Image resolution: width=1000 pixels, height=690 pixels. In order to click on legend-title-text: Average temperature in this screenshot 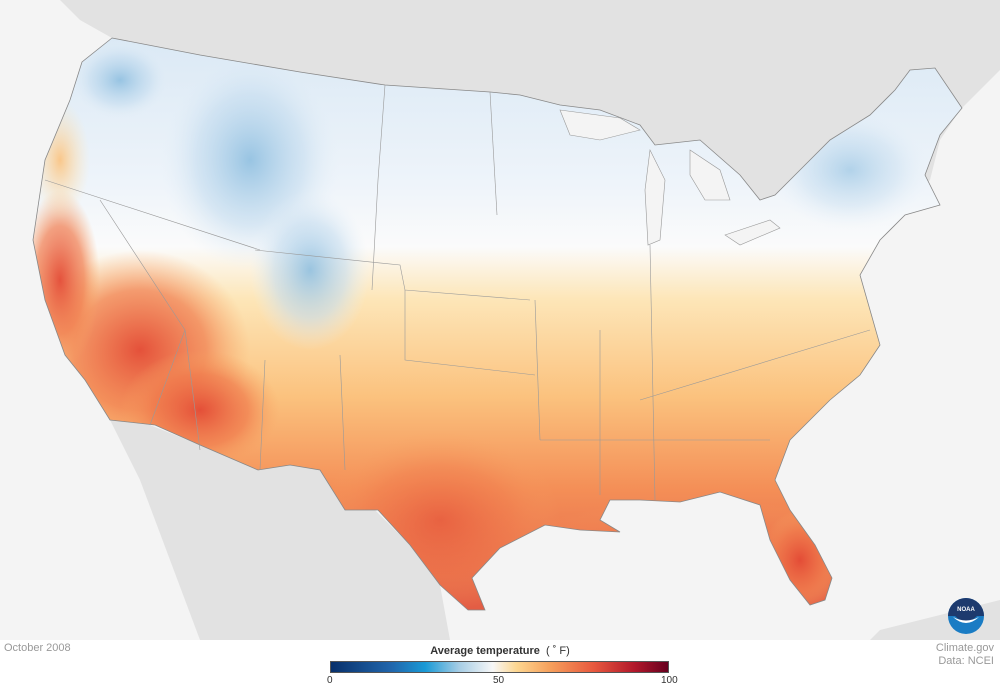, I will do `click(485, 651)`.